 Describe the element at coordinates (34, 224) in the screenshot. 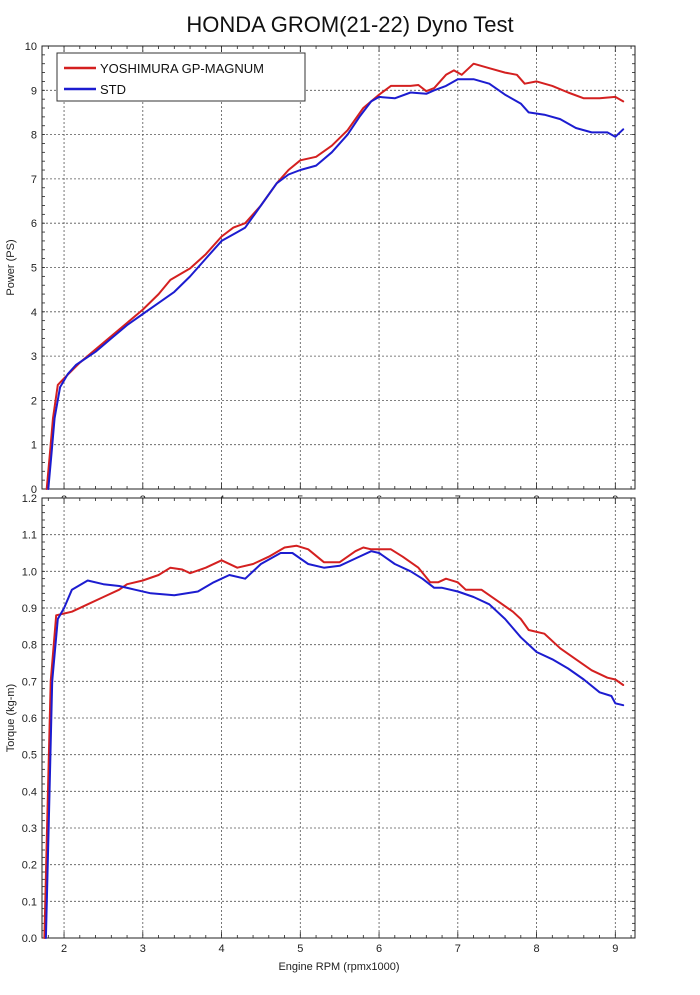

I see `power-y-tick-label: 6` at that location.